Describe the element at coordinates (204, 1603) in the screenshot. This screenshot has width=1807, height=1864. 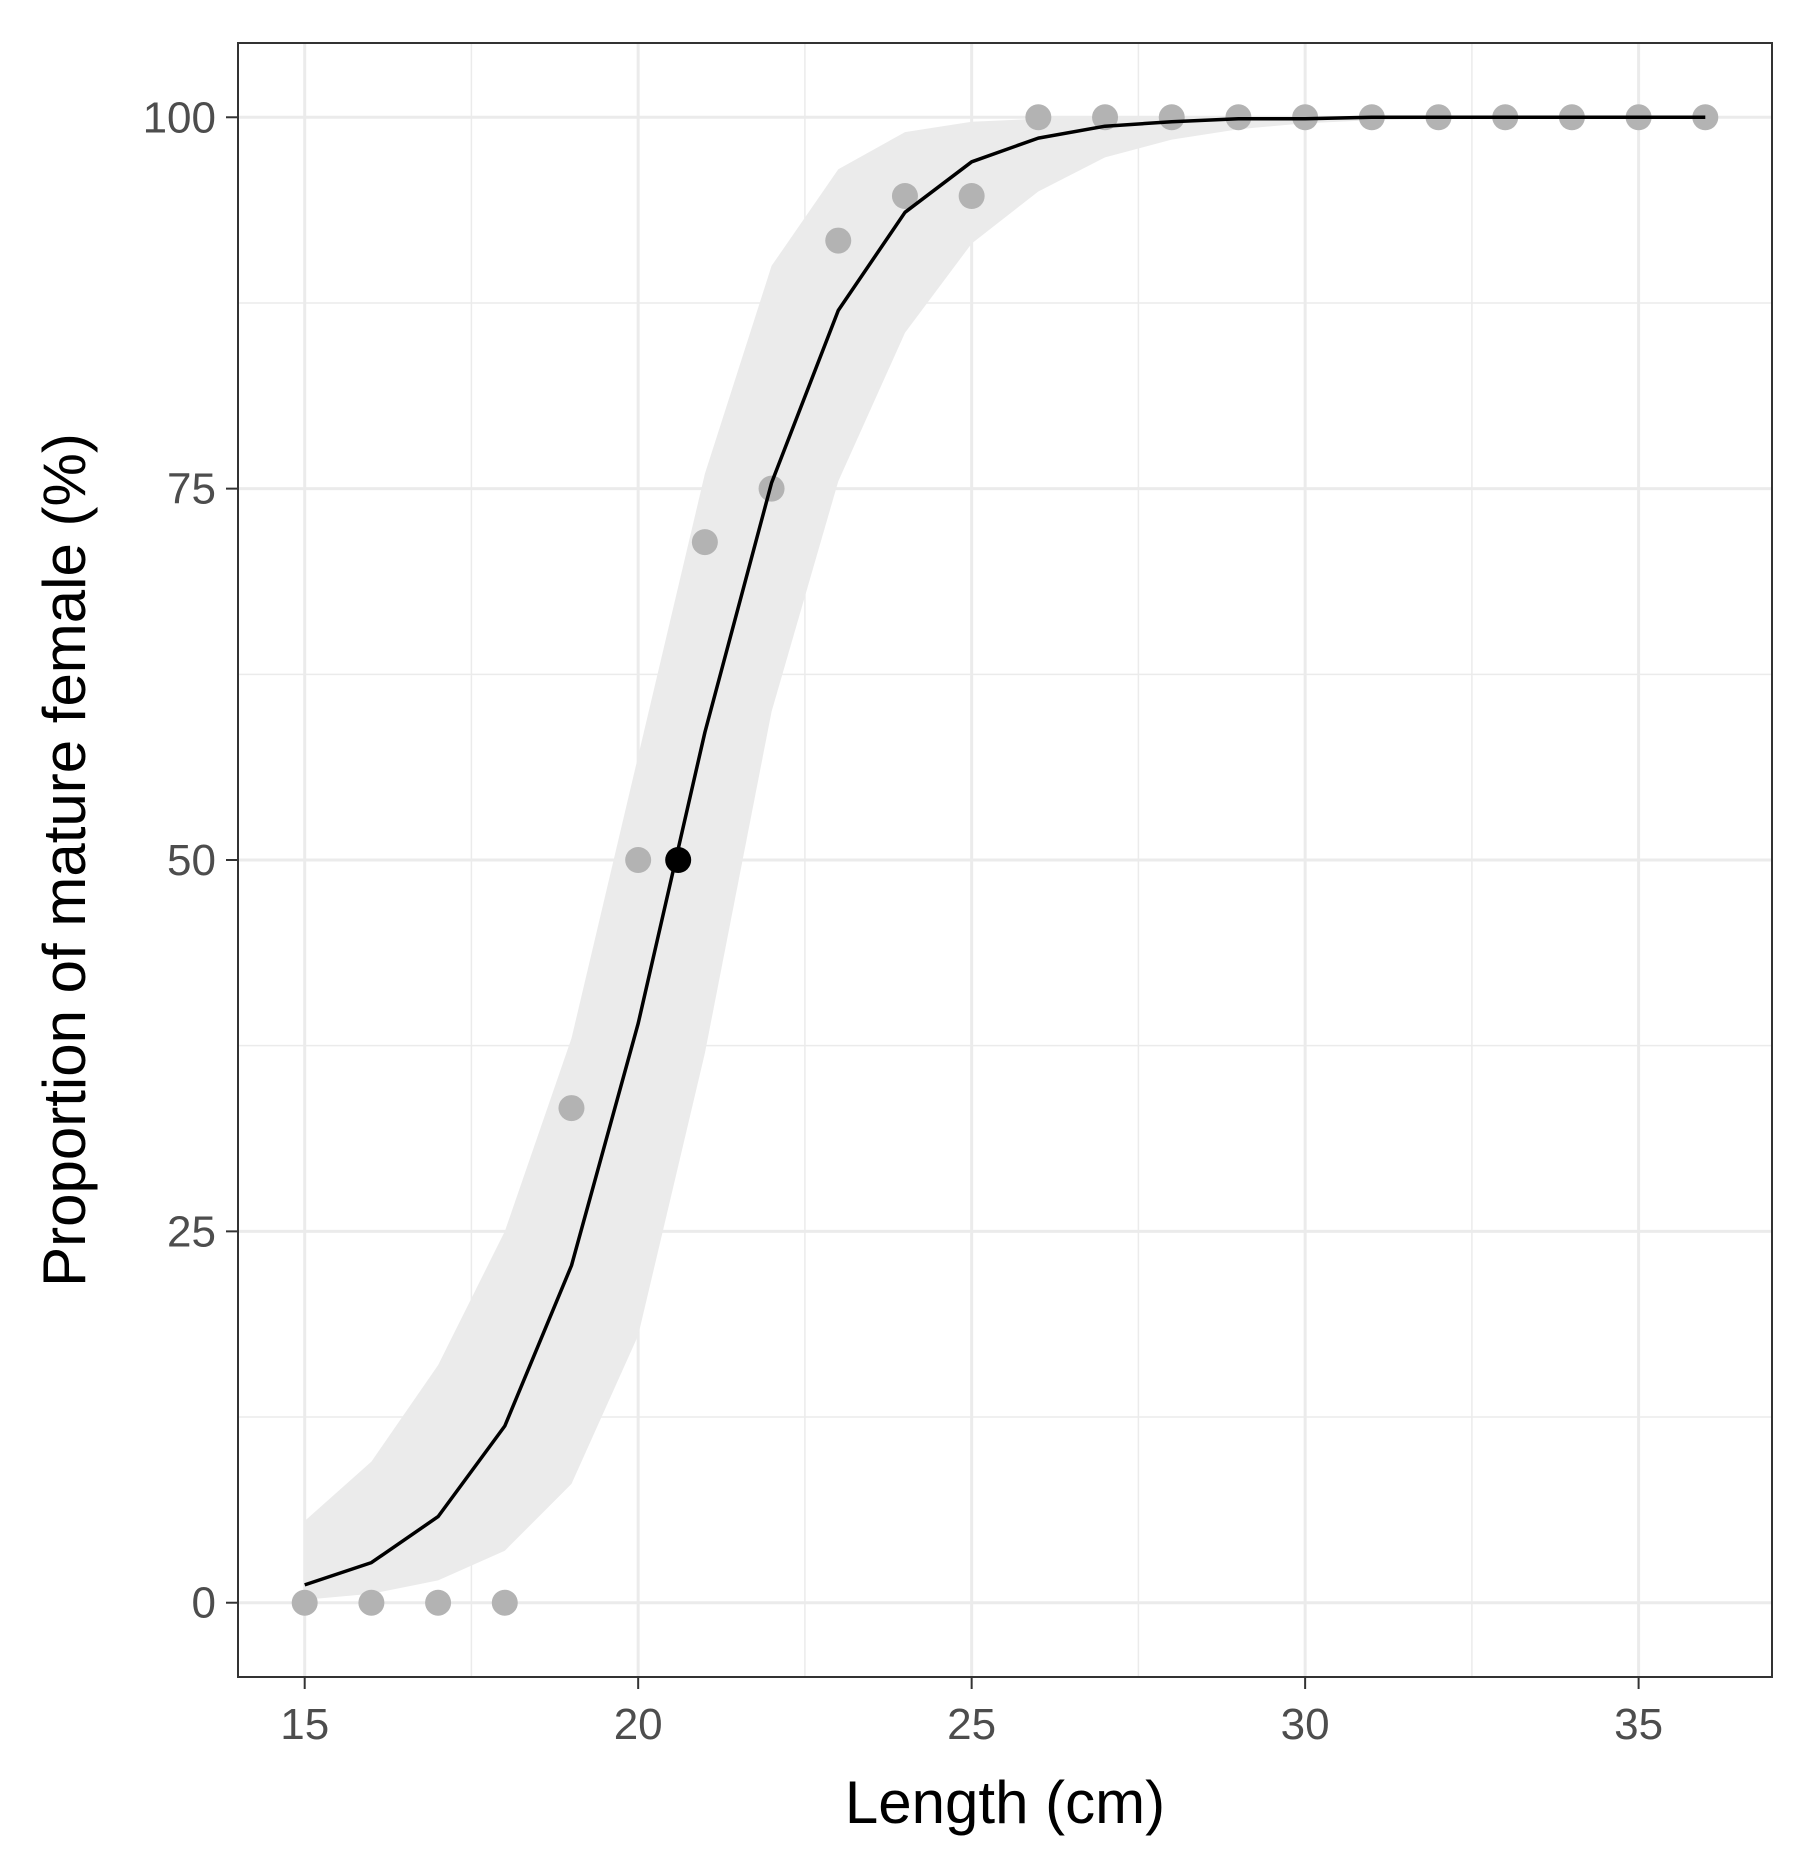
I see `y-tick-label: 0` at that location.